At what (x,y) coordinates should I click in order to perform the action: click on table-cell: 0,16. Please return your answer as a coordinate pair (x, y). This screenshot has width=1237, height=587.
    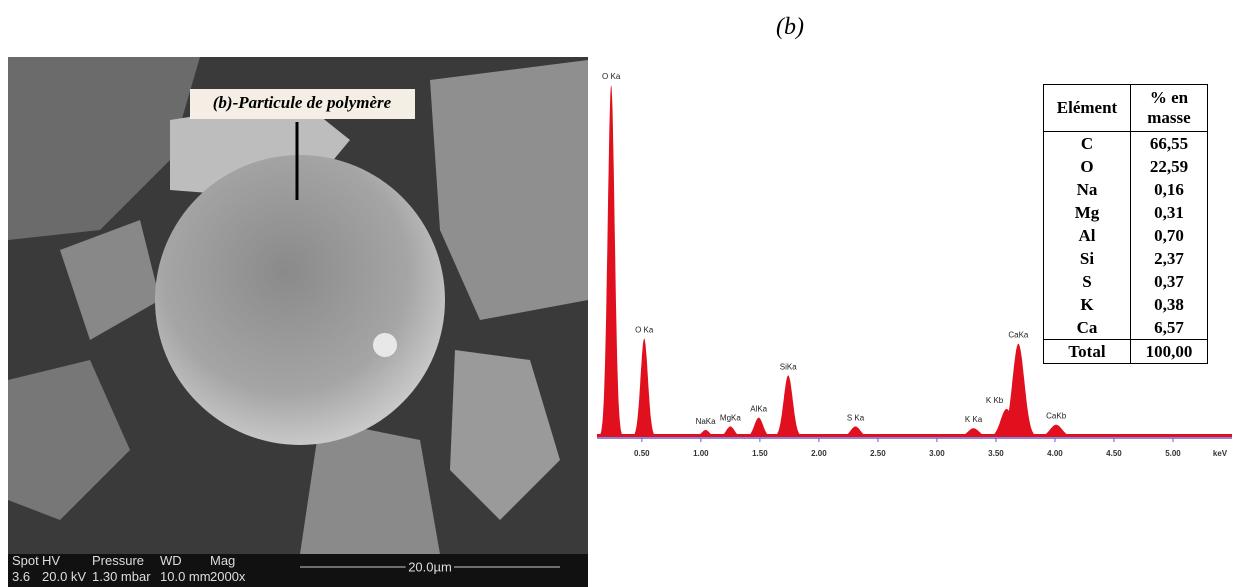
    Looking at the image, I should click on (1169, 189).